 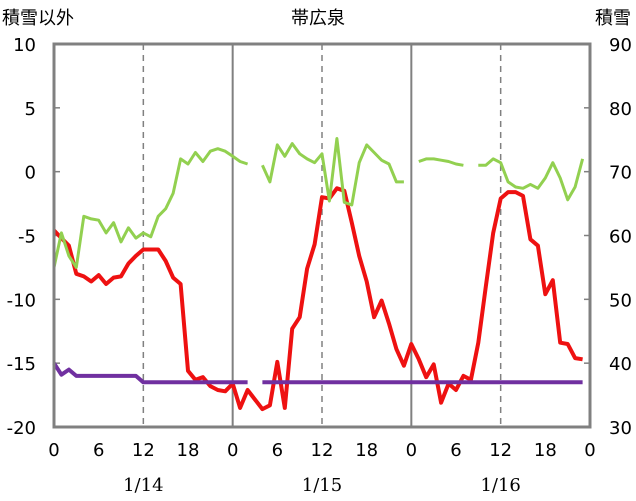 I want to click on x-tick-label-0: 0, so click(x=53, y=450).